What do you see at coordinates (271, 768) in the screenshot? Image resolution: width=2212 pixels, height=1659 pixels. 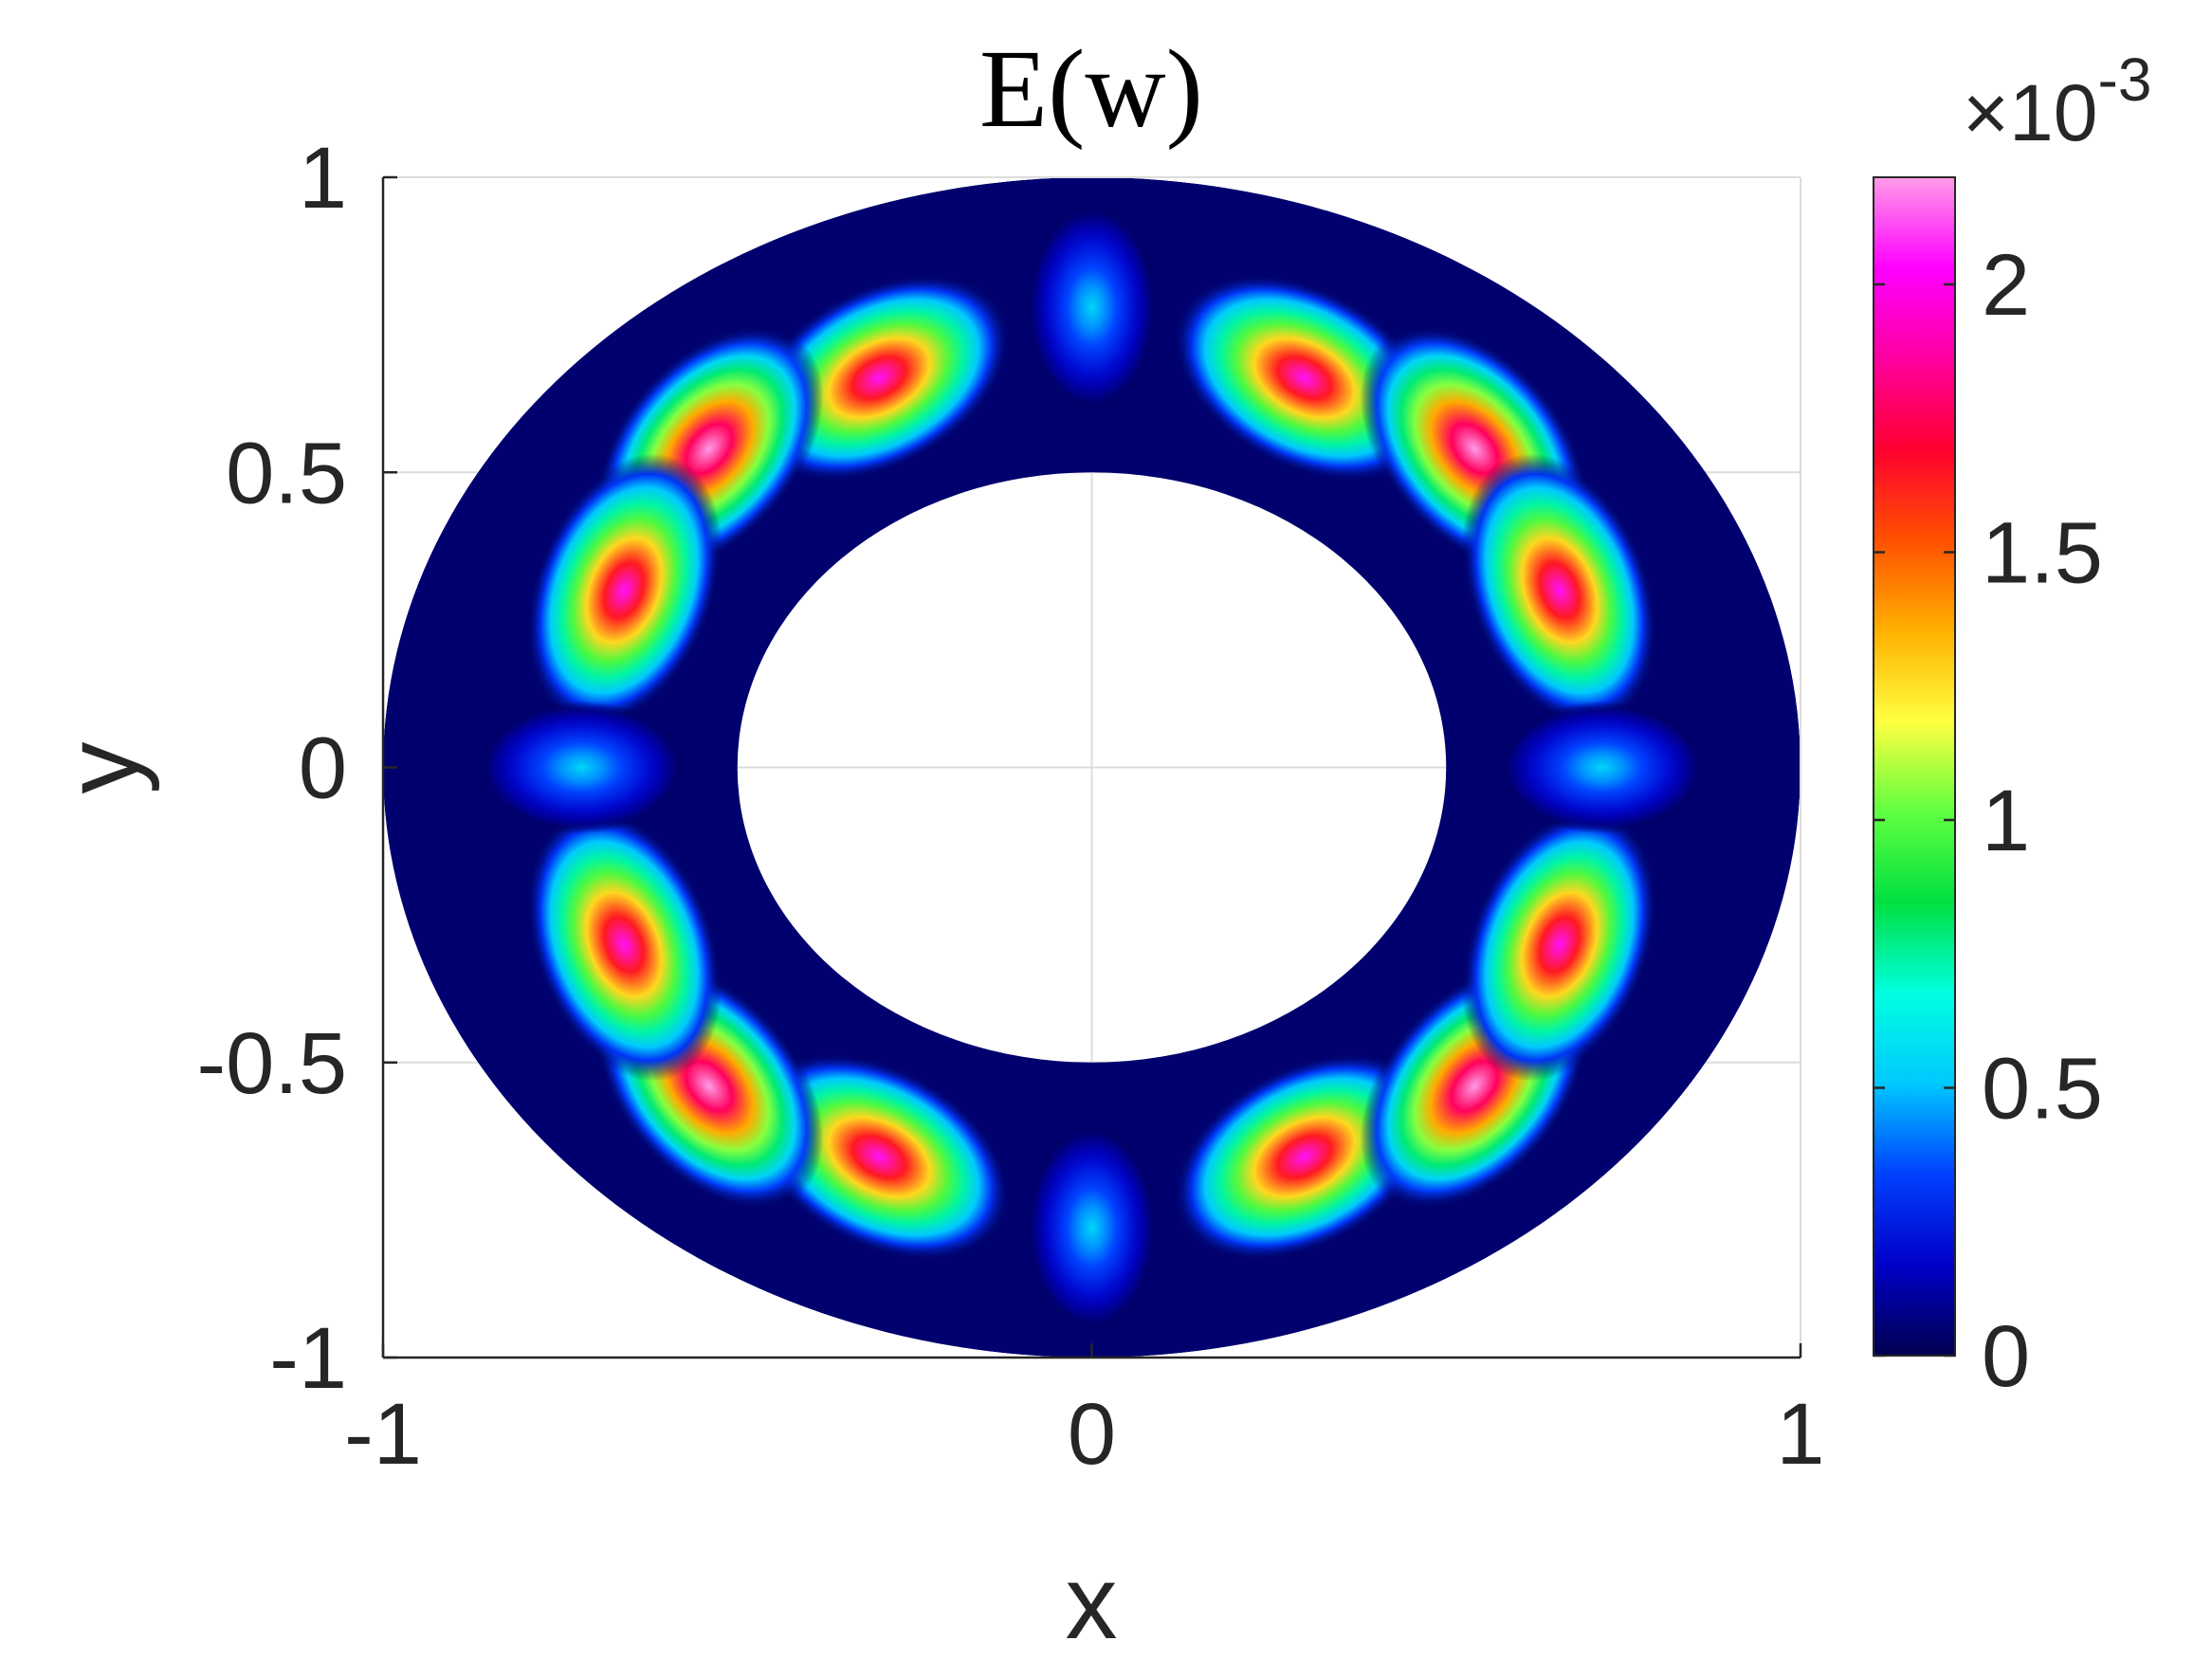 I see `y-tick-labels: -1 -0.5 0 0.5 1` at bounding box center [271, 768].